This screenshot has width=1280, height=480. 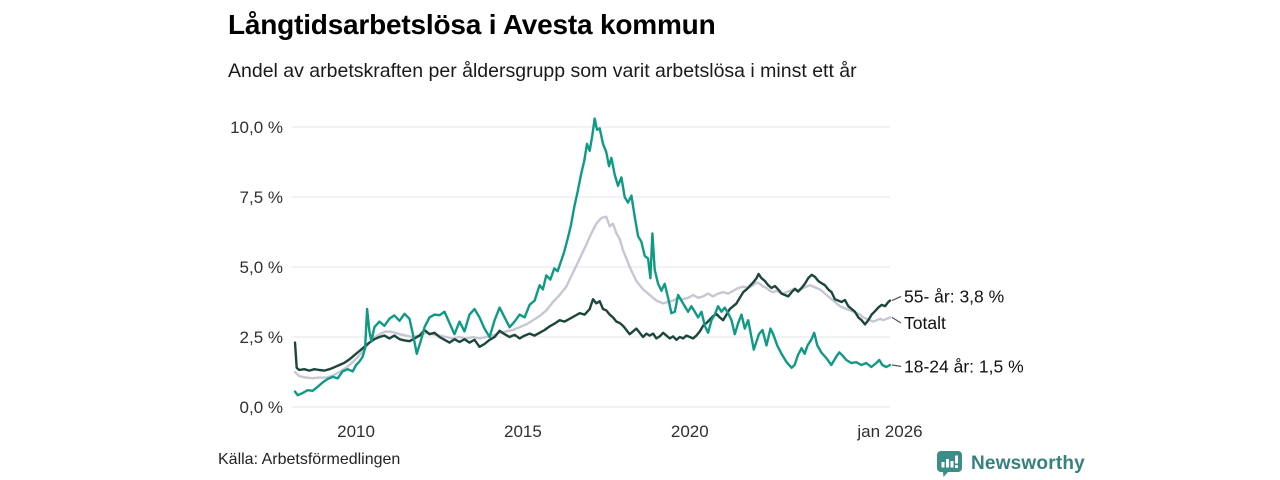 I want to click on source-note: Källa: Arbetsförmedlingen, so click(x=309, y=459).